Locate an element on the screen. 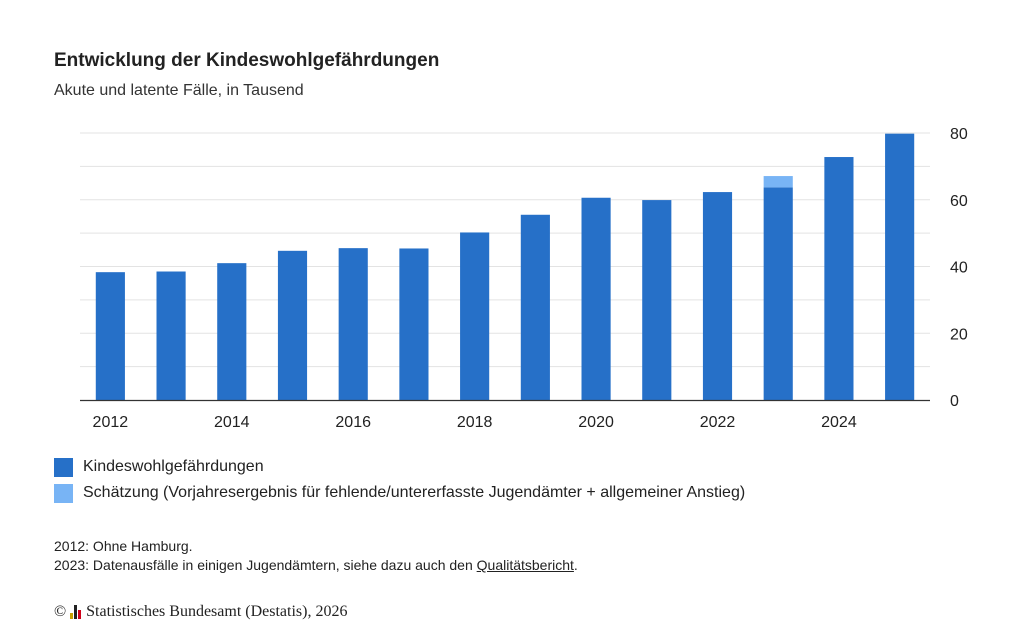 This screenshot has height=640, width=1024. bar-2018 is located at coordinates (475, 316).